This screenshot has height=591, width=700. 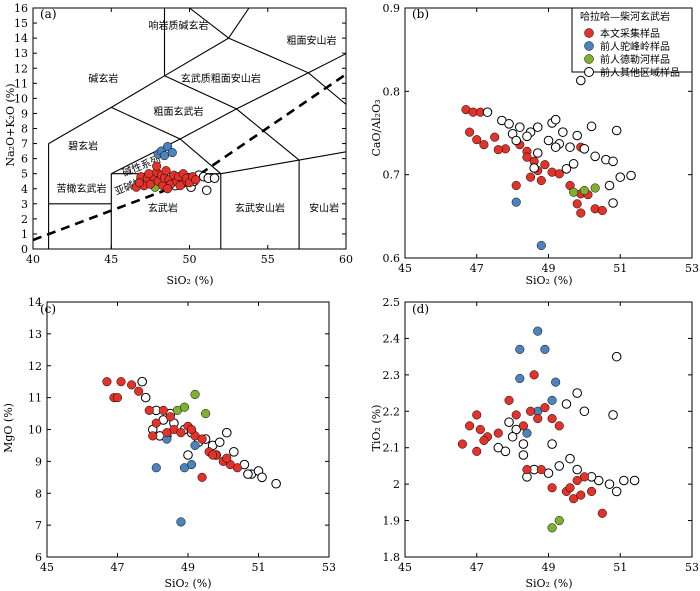 I want to click on a-y-tick-label: 9, so click(x=24, y=113).